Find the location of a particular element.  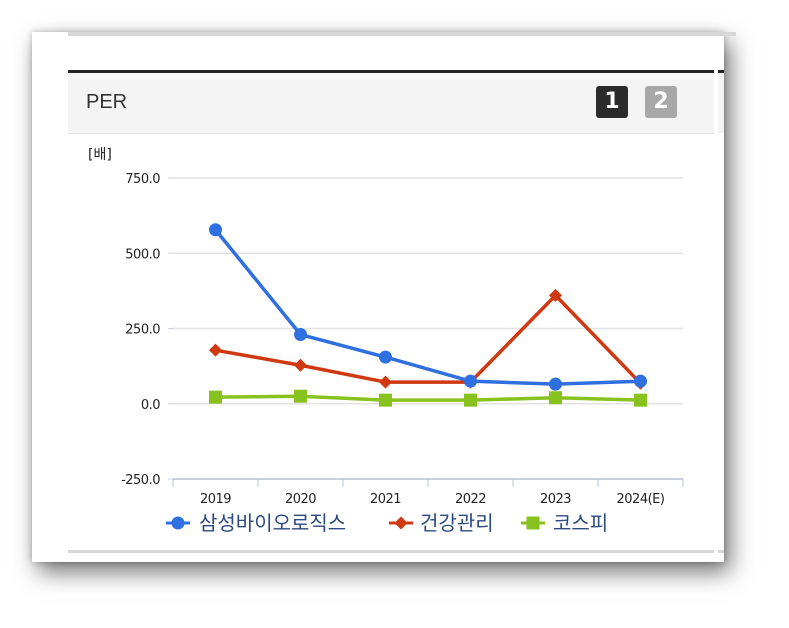

header-right-stub is located at coordinates (721, 101).